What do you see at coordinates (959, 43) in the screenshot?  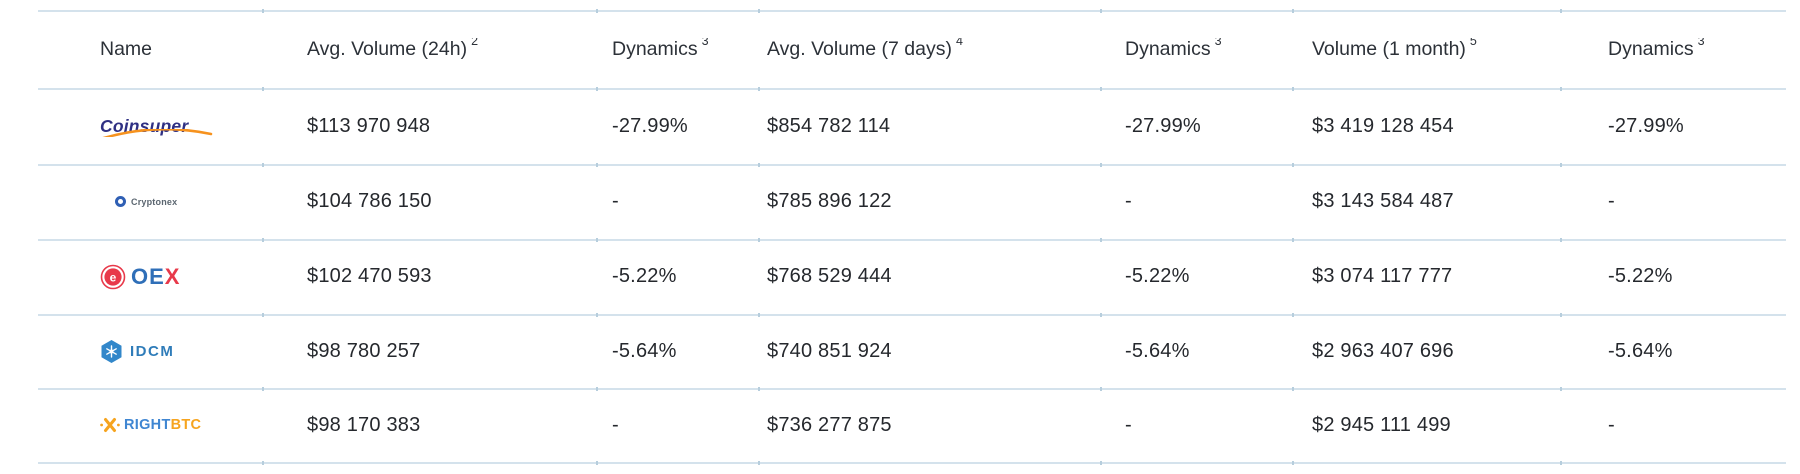 I see `footnote-marker: 4` at bounding box center [959, 43].